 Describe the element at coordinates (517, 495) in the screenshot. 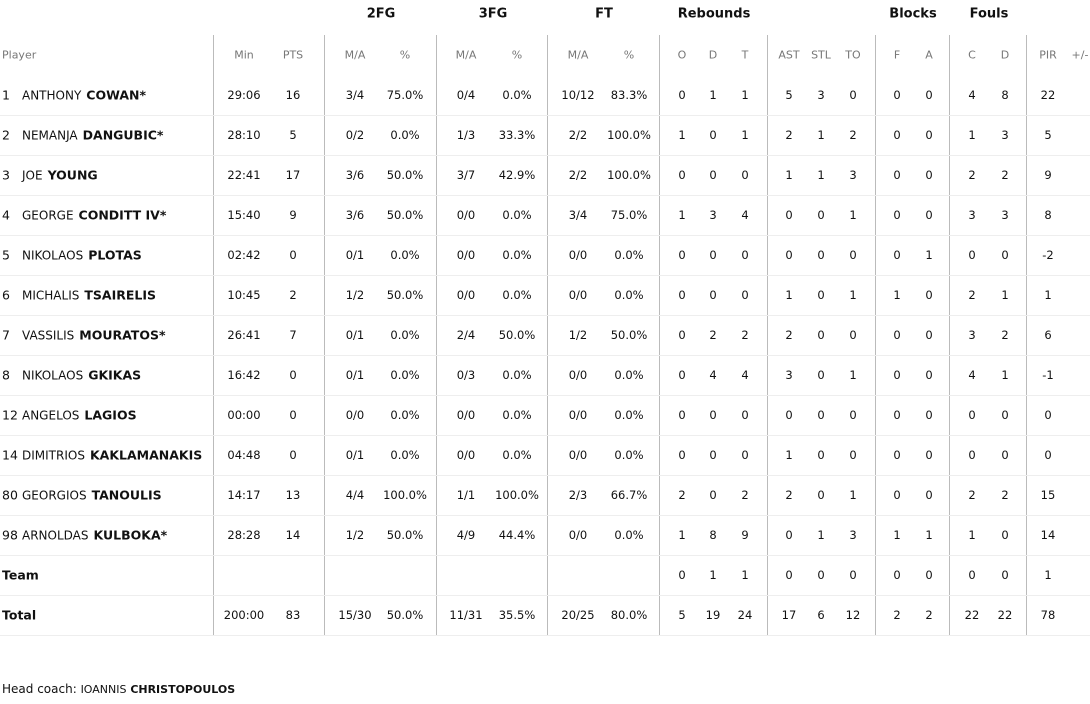

I see `stat-cell: 100.0%` at that location.